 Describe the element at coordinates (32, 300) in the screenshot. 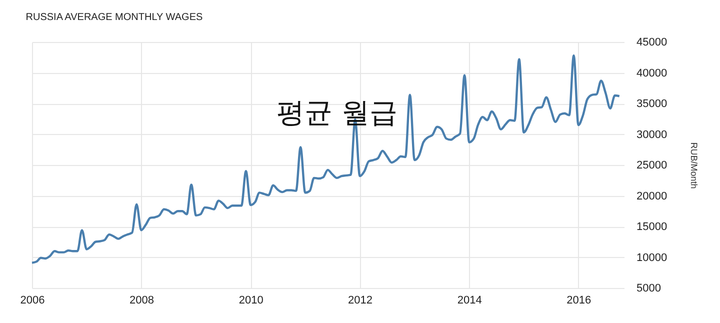

I see `x-tick-label: 2006` at that location.